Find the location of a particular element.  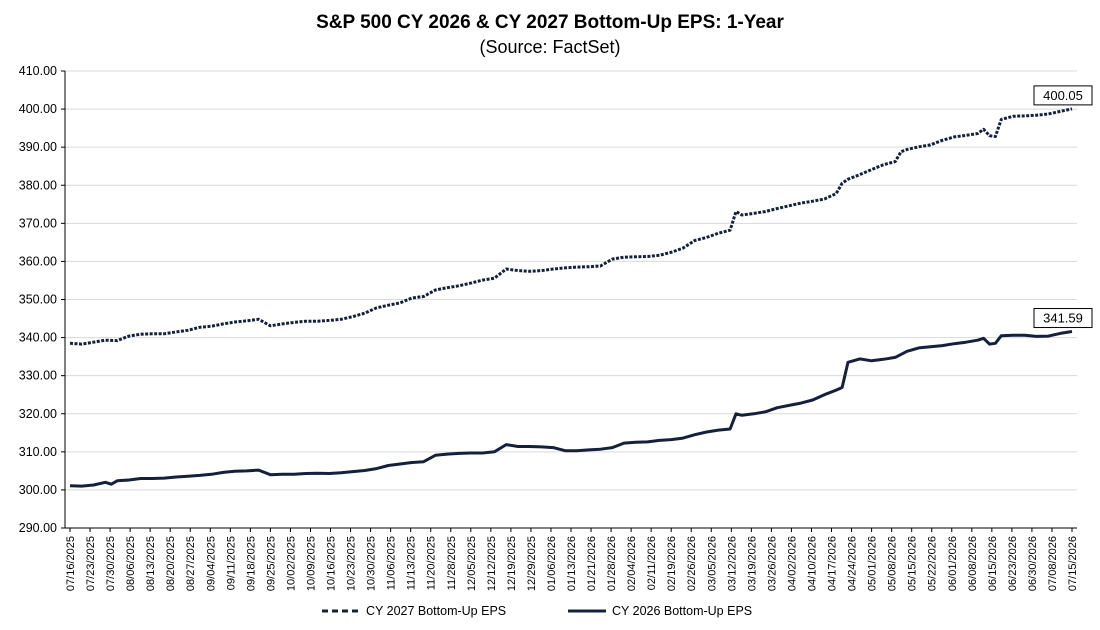

annotation-value: 400.05 is located at coordinates (1063, 95).